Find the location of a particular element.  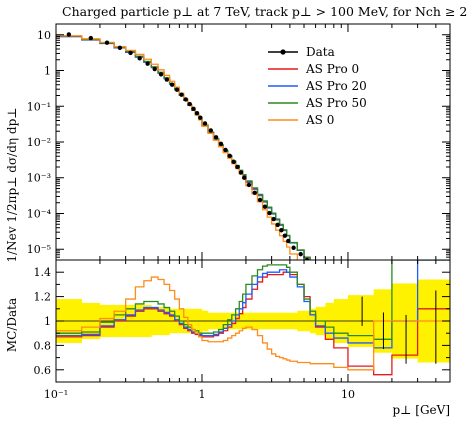

main-y-tick-label: 10⁻¹ is located at coordinates (39, 106).